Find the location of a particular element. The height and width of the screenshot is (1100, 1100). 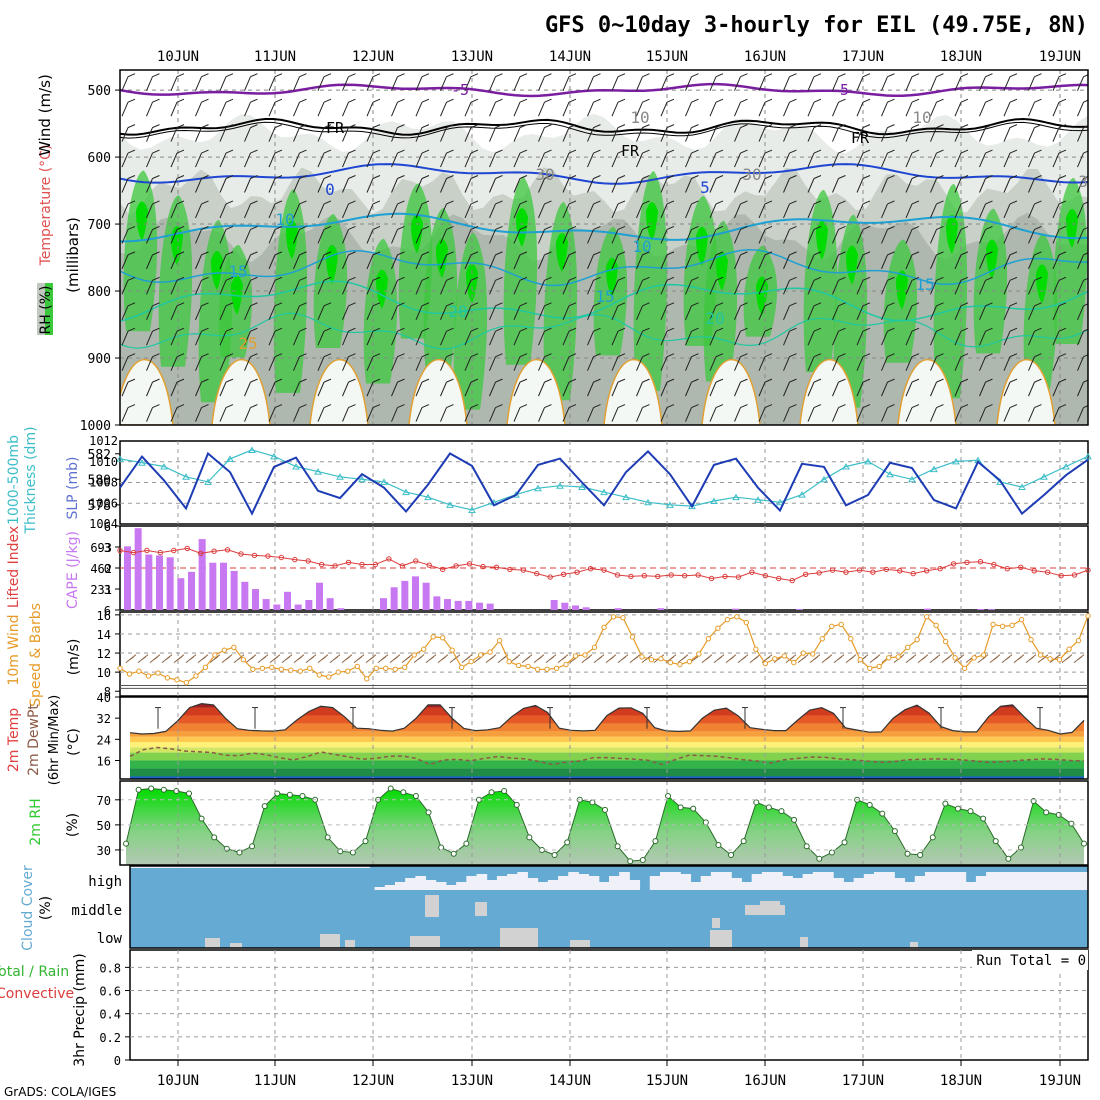

cape-bar is located at coordinates (799, 609).